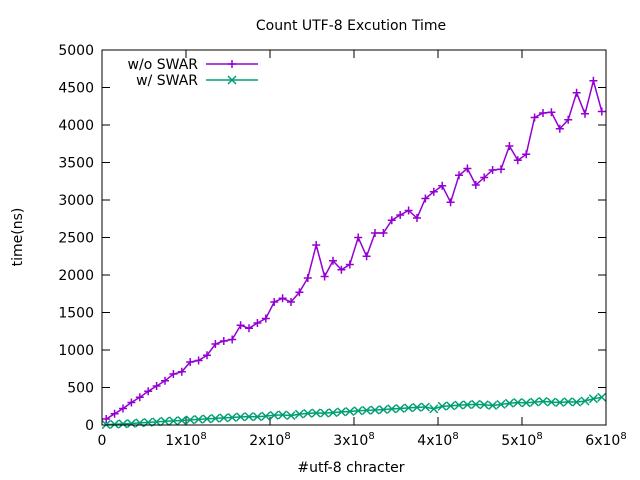 Image resolution: width=640 pixels, height=480 pixels. Describe the element at coordinates (353, 440) in the screenshot. I see `x-tick-label: 3x10⁸` at that location.